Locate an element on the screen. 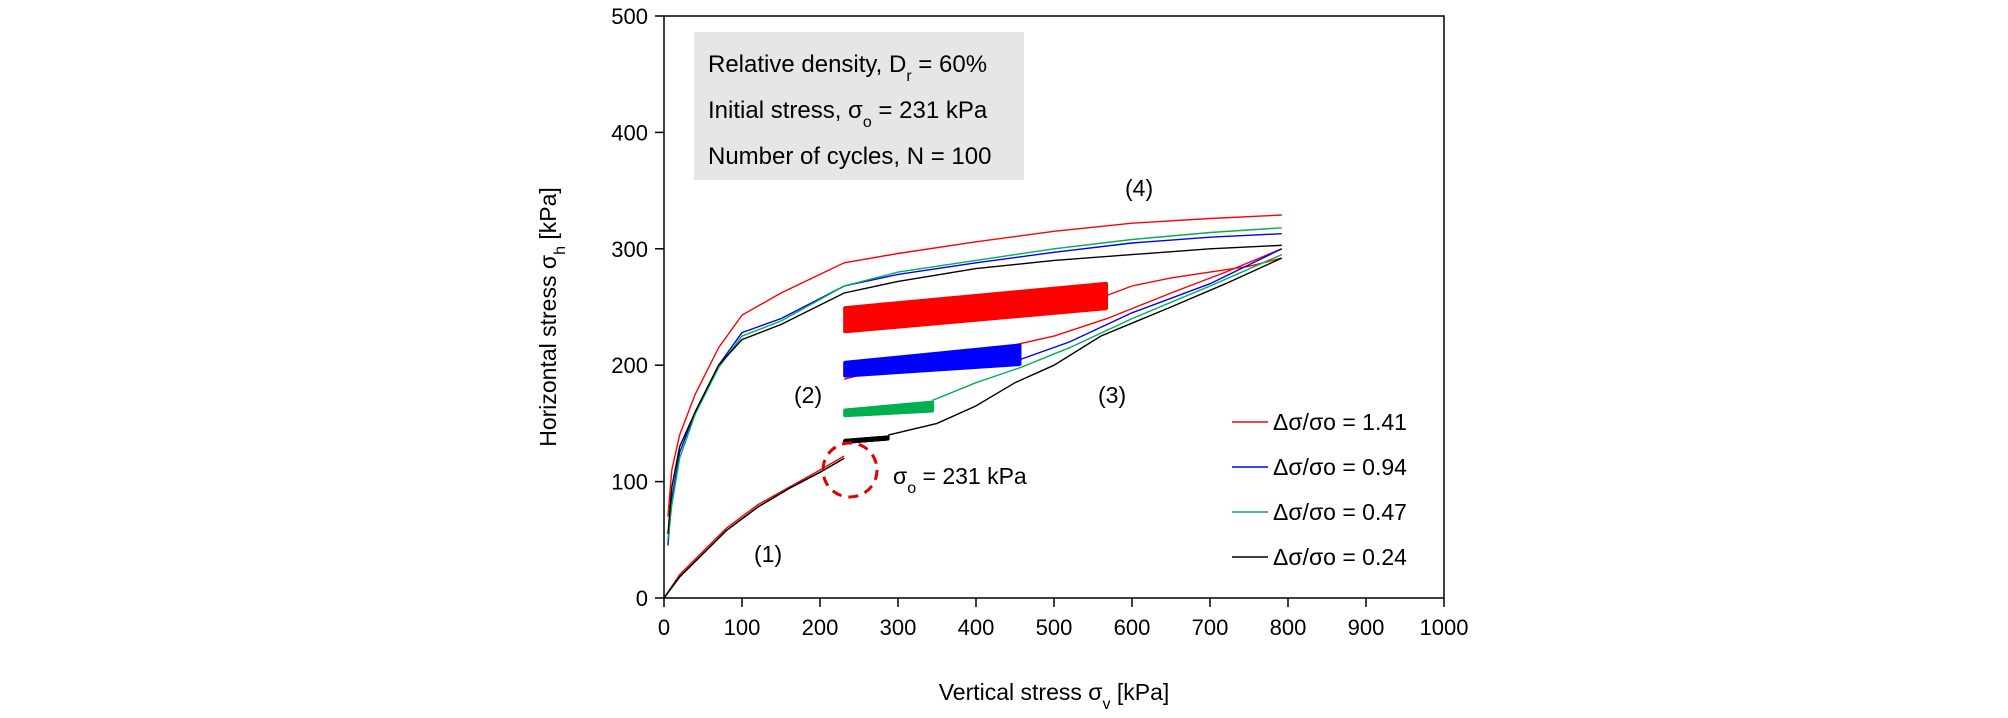 The image size is (2008, 718). annotation-stage-4: (4) is located at coordinates (1139, 188).